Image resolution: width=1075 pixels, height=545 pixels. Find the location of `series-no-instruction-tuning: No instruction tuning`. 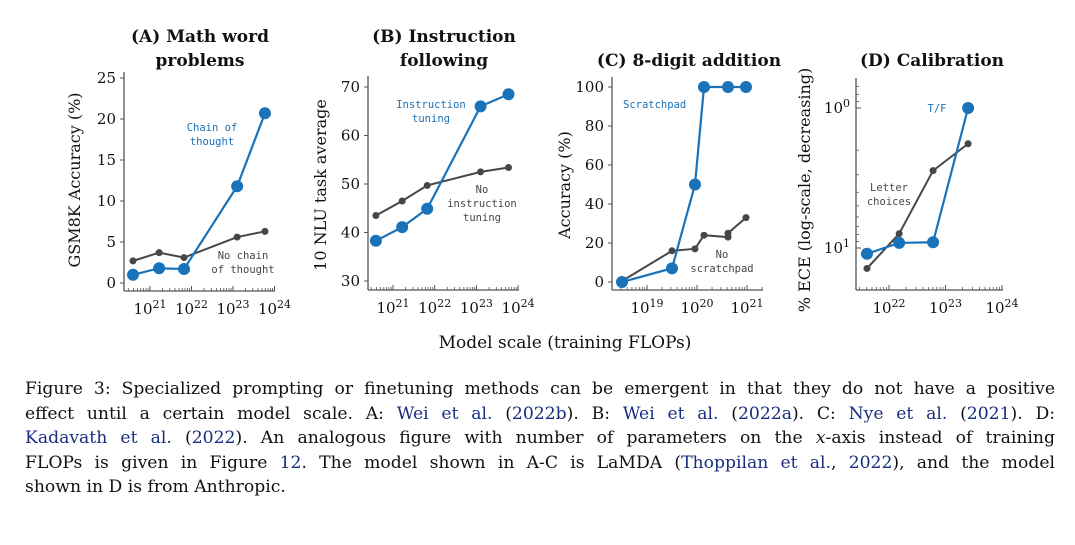

series-no-instruction-tuning: No instruction tuning is located at coordinates (444, 194).